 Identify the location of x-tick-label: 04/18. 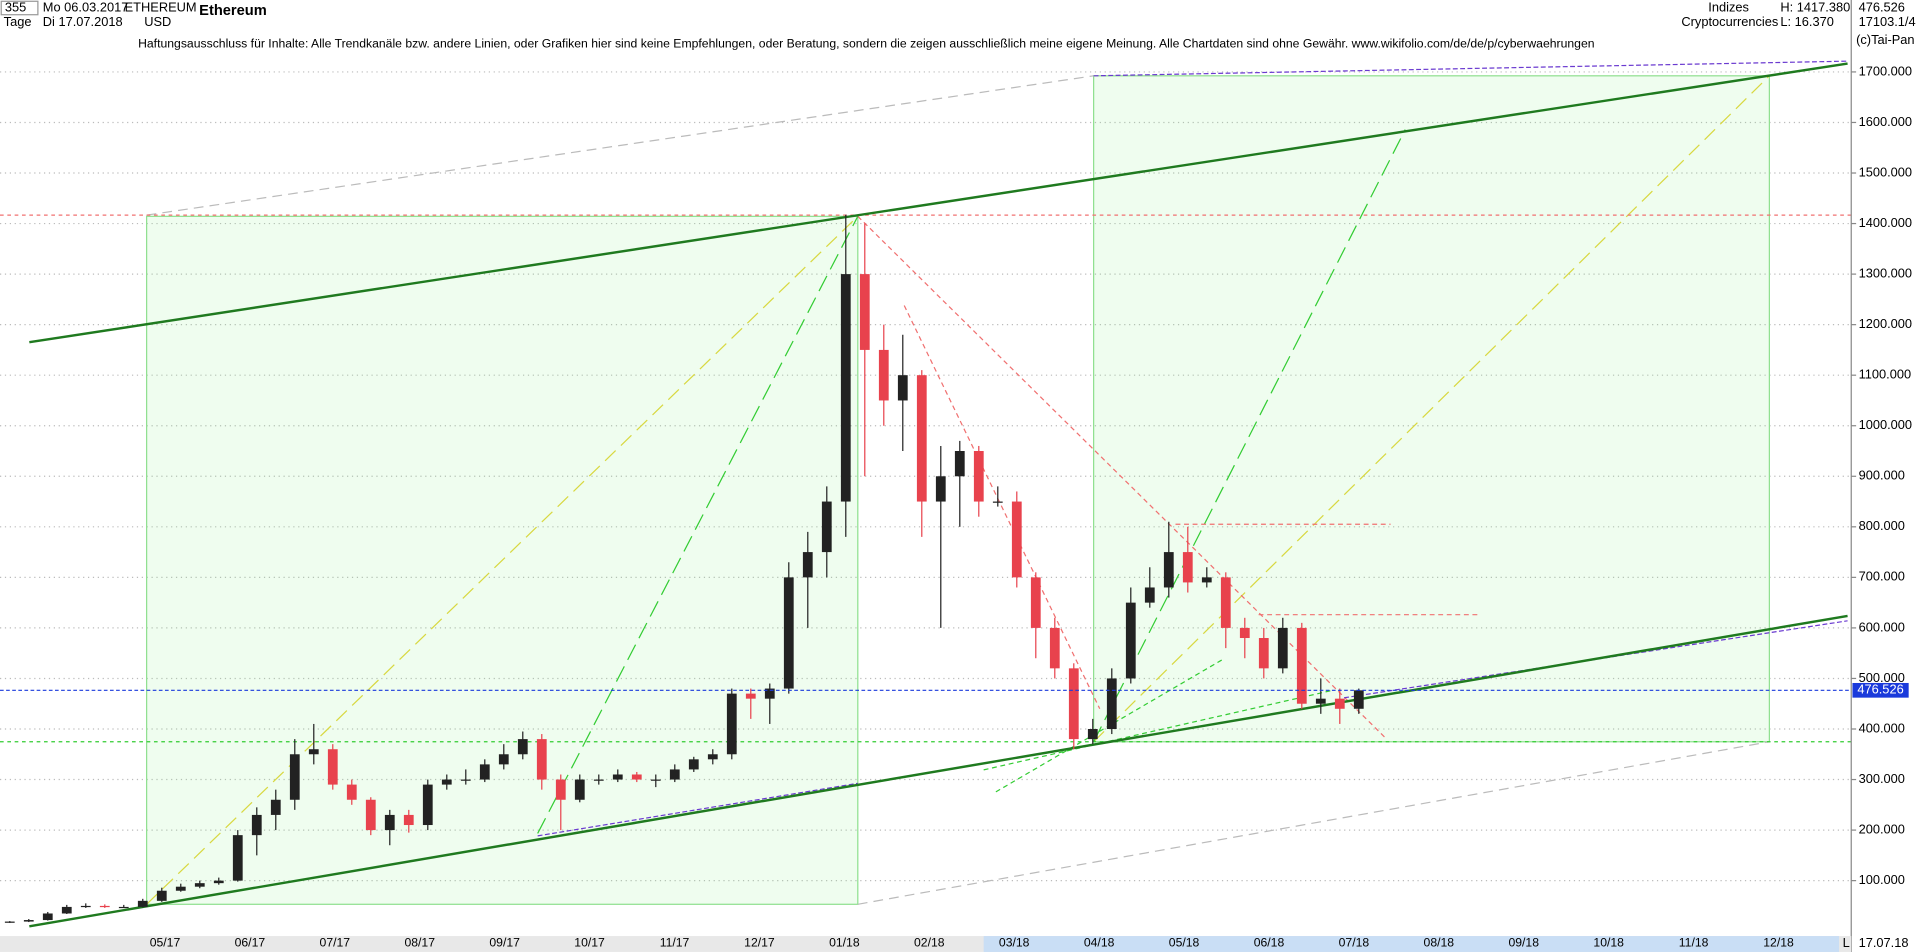
(1099, 943).